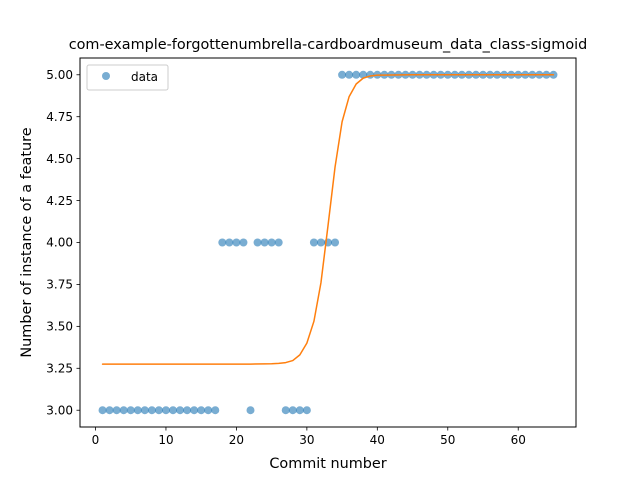 This screenshot has height=480, width=640. I want to click on x-tick-label-60: 60, so click(518, 440).